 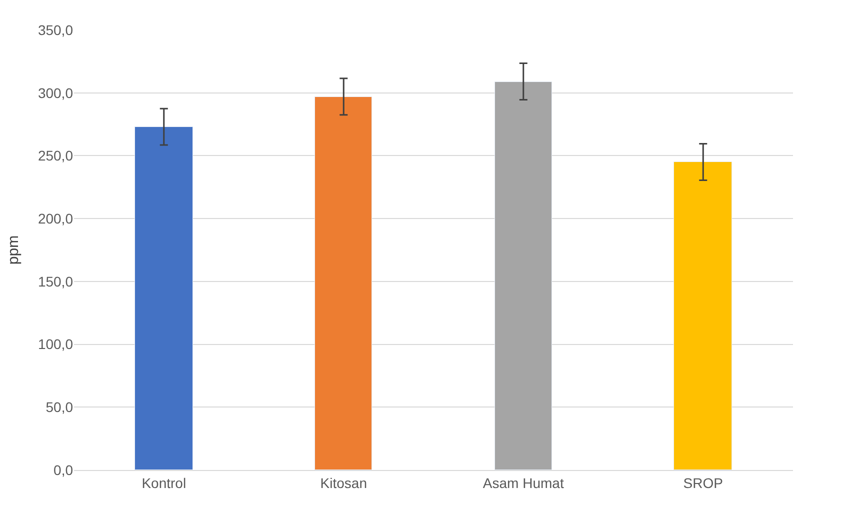 I want to click on x-tick-label: Kitosan, so click(x=343, y=482).